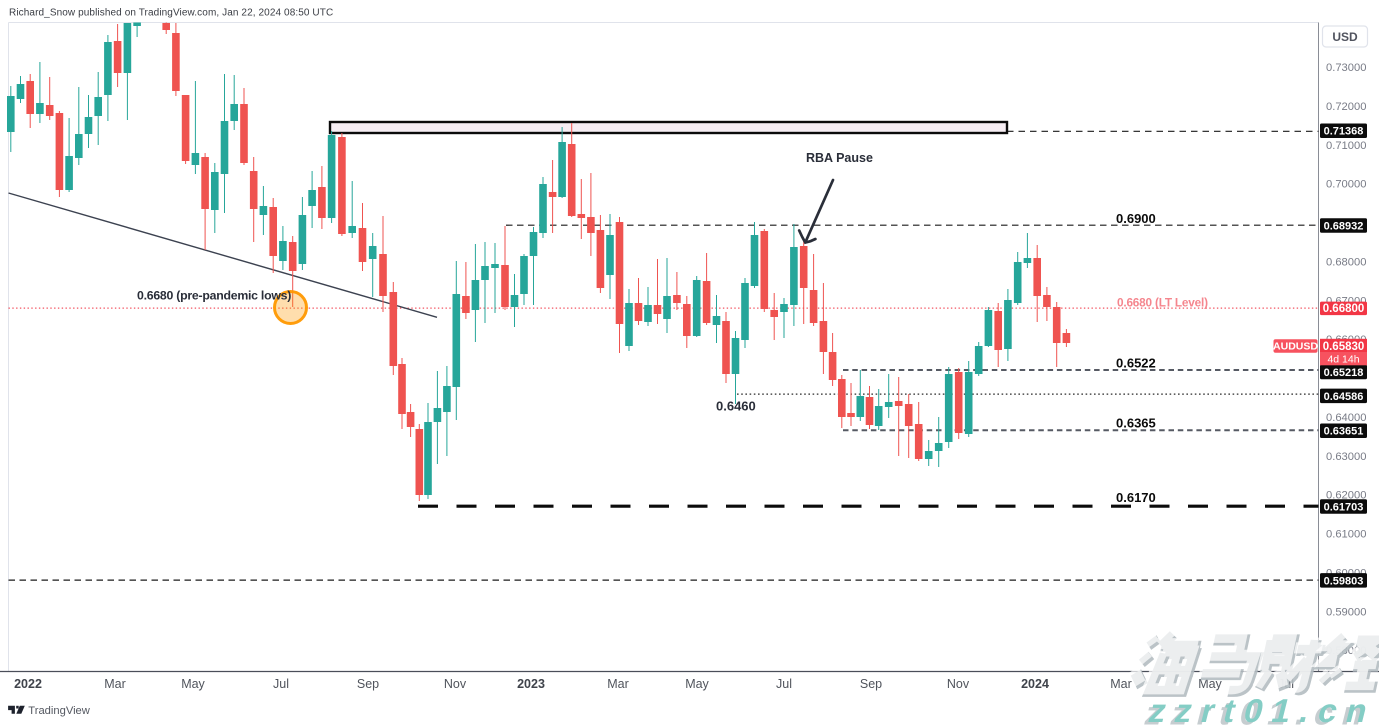 The height and width of the screenshot is (725, 1379). I want to click on svg-text: 0.6522, so click(1136, 363).